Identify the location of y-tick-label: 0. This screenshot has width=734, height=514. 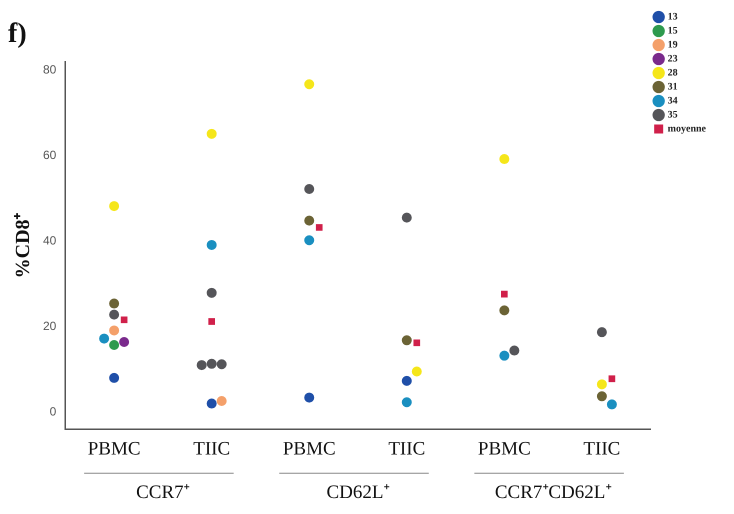
(53, 411).